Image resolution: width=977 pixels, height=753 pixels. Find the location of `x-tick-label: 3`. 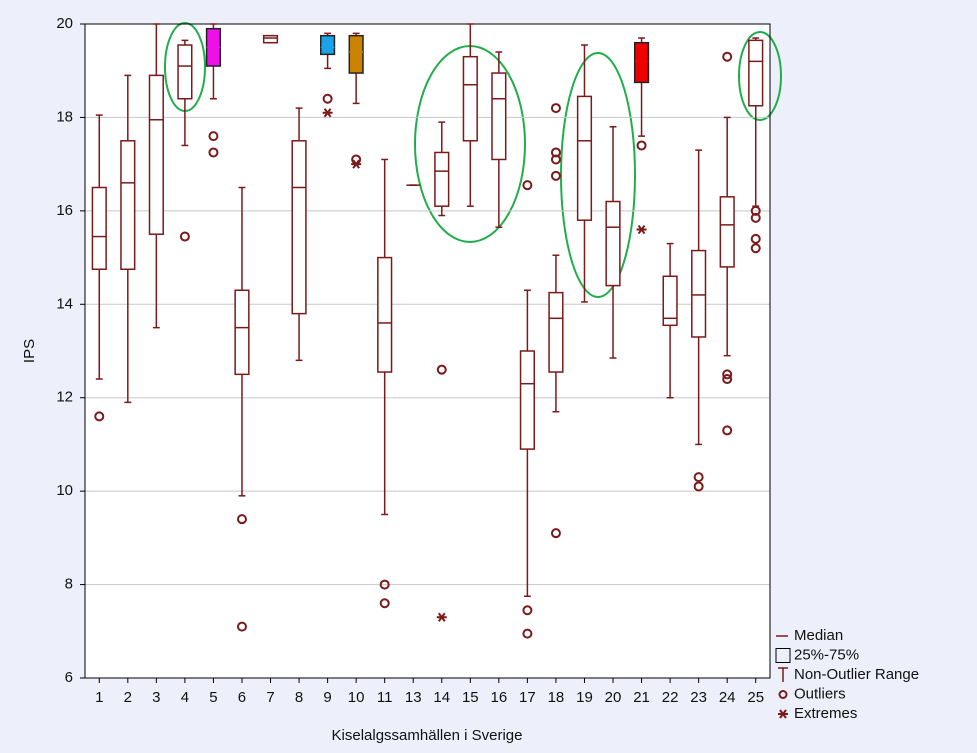

x-tick-label: 3 is located at coordinates (156, 697).